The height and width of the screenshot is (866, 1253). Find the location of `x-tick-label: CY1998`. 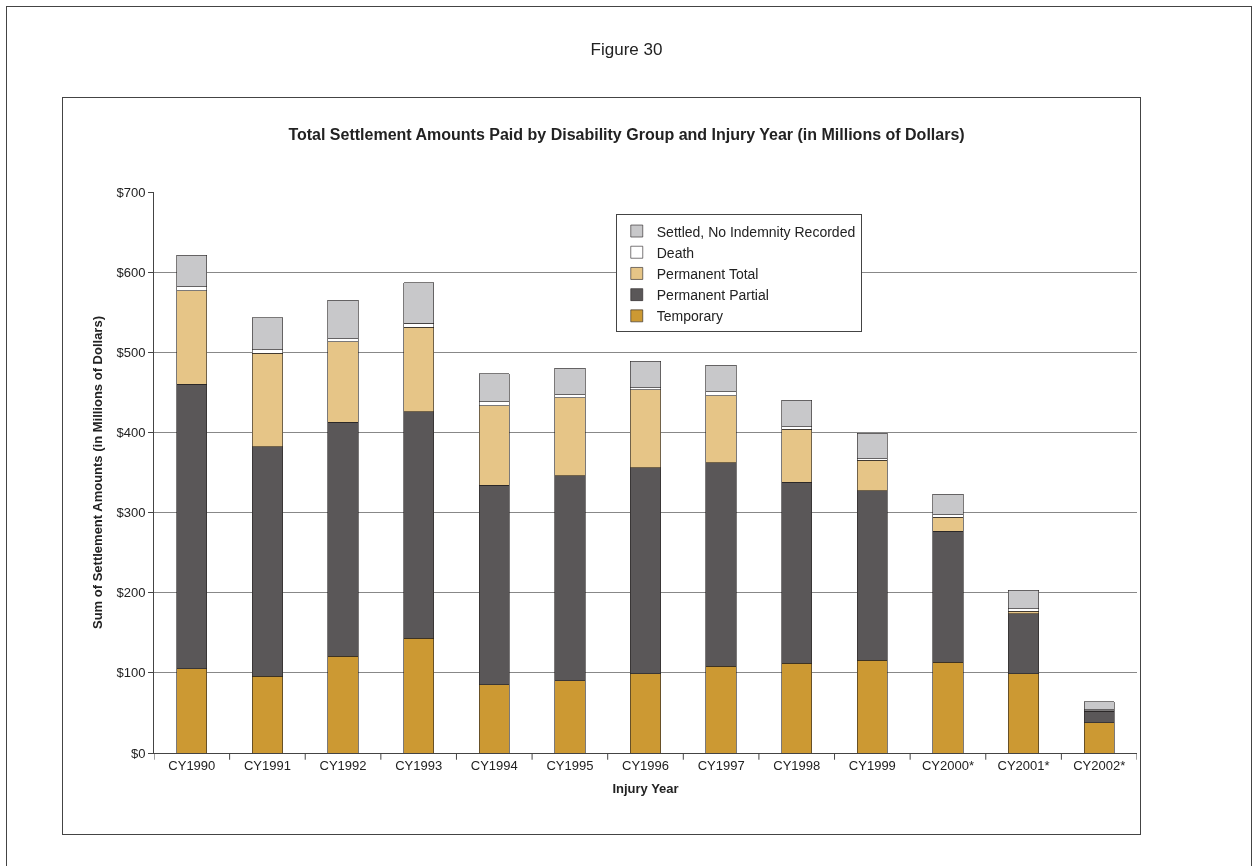

x-tick-label: CY1998 is located at coordinates (797, 765).